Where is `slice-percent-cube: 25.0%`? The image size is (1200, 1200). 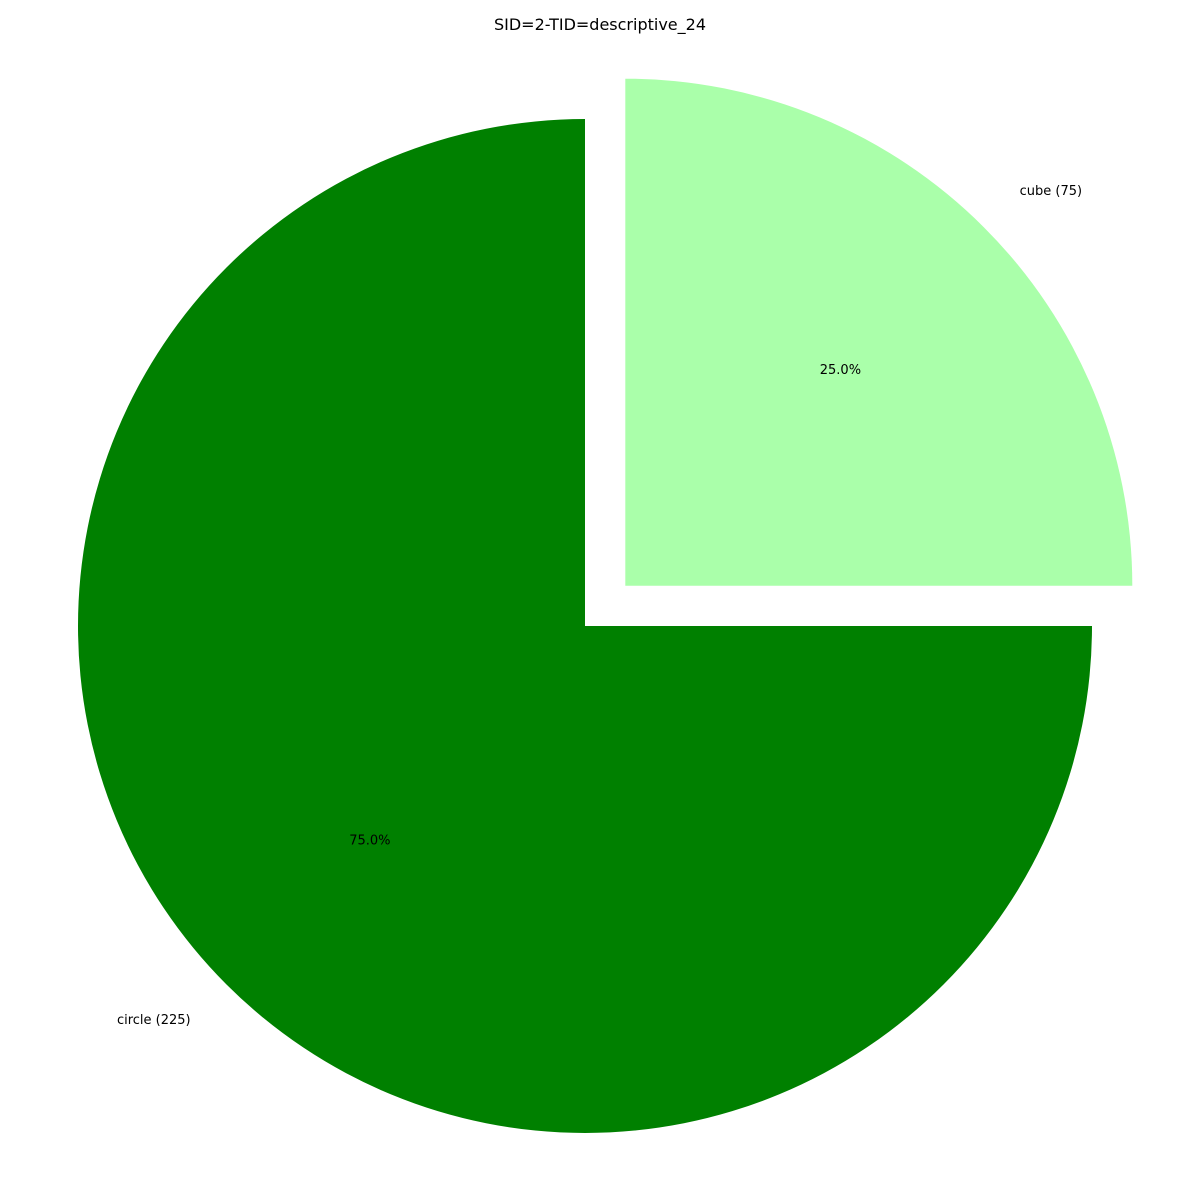 slice-percent-cube: 25.0% is located at coordinates (840, 370).